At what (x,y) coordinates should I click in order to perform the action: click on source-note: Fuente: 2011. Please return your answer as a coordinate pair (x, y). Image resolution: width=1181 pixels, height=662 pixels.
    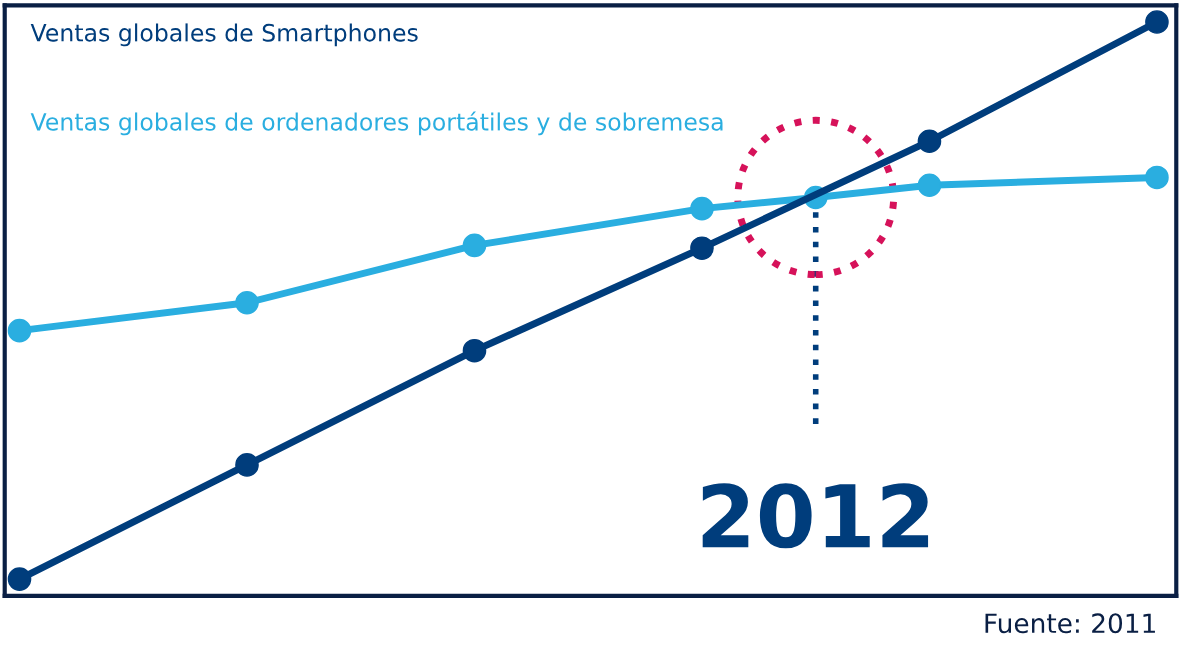
    Looking at the image, I should click on (1070, 623).